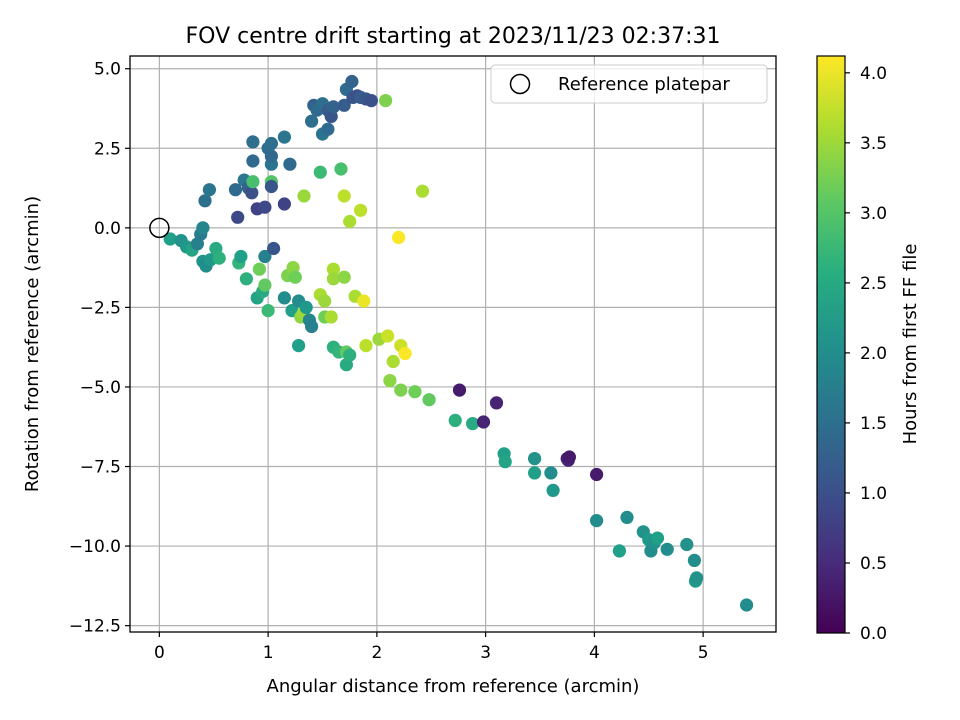 Image resolution: width=960 pixels, height=720 pixels. I want to click on x-tick-label: 5, so click(703, 653).